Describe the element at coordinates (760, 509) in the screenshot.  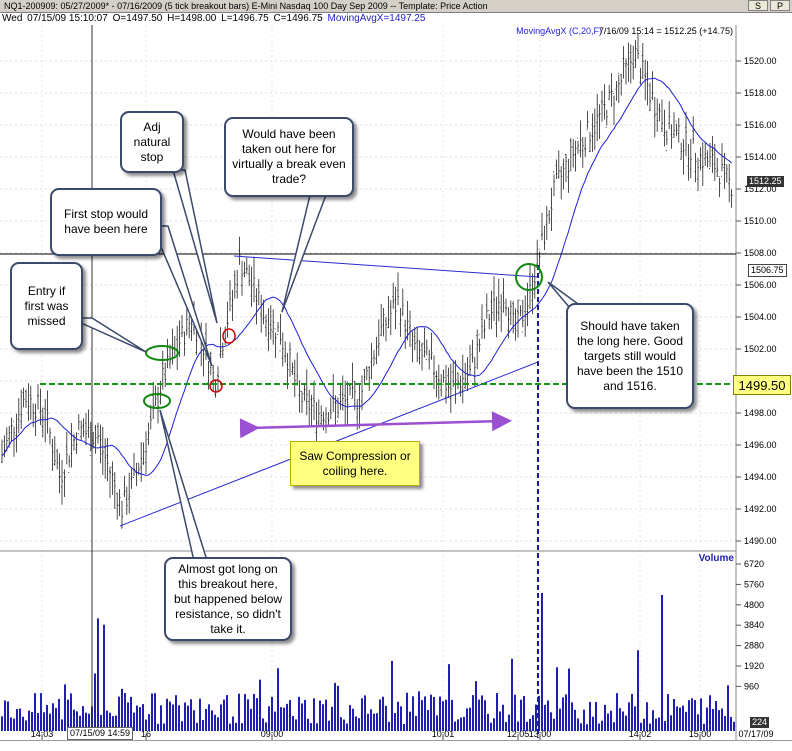
I see `price-tick-label: 1492.00` at that location.